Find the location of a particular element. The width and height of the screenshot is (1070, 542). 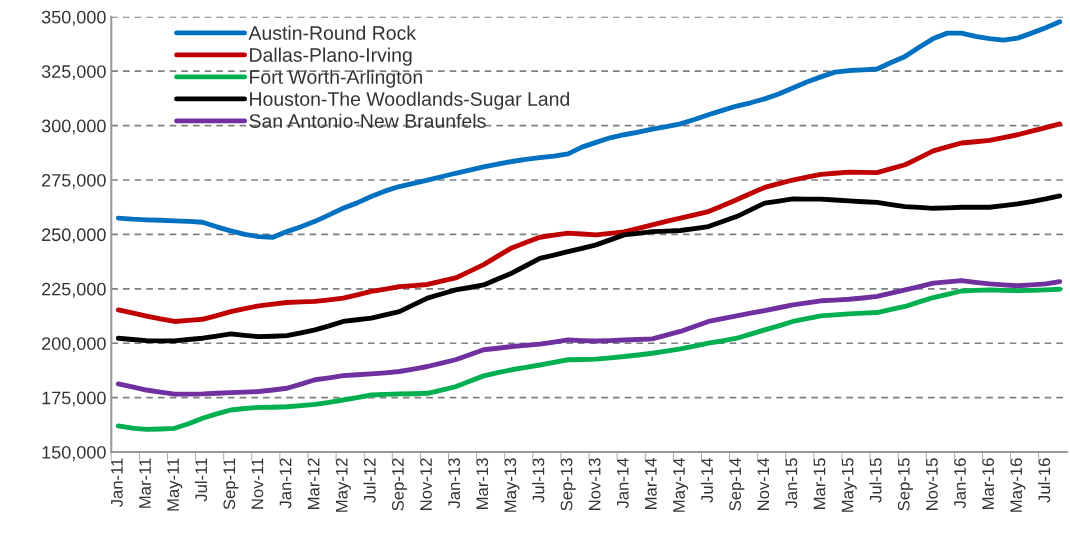

x-tick-label: Sep-11 is located at coordinates (231, 484).